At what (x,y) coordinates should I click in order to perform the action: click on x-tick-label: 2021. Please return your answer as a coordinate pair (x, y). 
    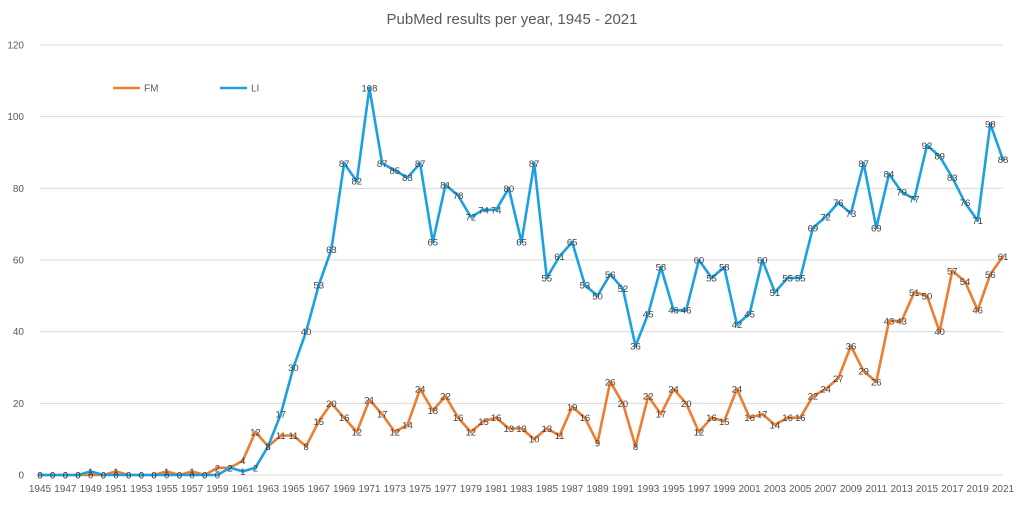
    Looking at the image, I should click on (1003, 489).